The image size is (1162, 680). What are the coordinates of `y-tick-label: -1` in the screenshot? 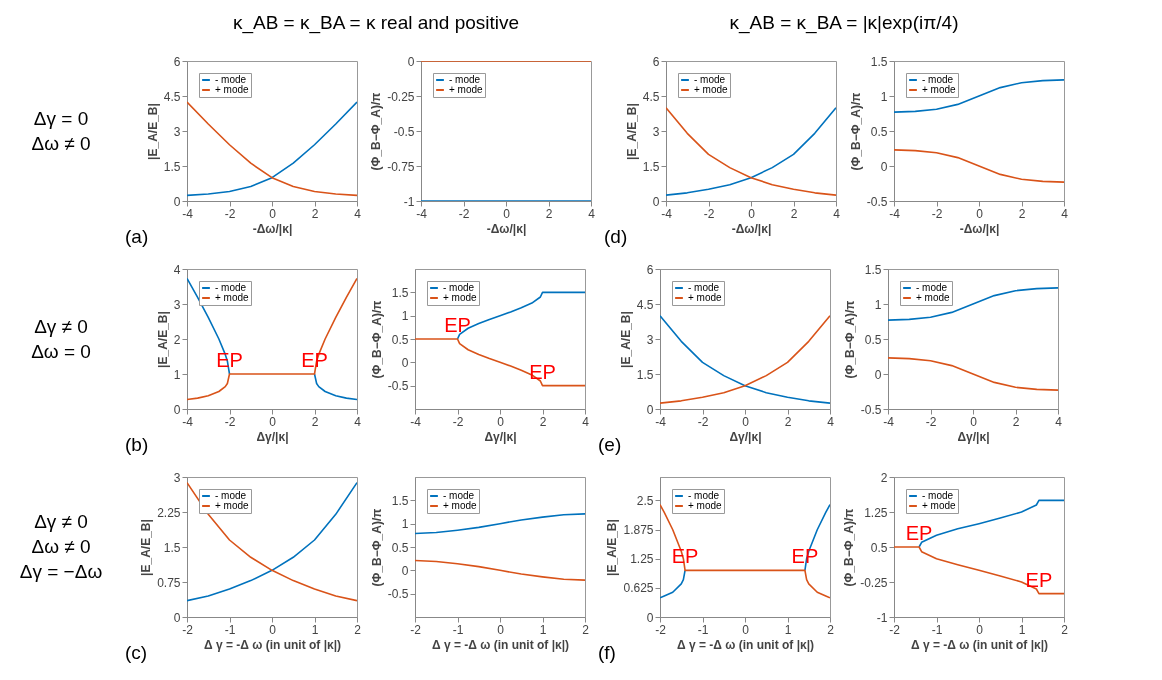 It's located at (409, 201).